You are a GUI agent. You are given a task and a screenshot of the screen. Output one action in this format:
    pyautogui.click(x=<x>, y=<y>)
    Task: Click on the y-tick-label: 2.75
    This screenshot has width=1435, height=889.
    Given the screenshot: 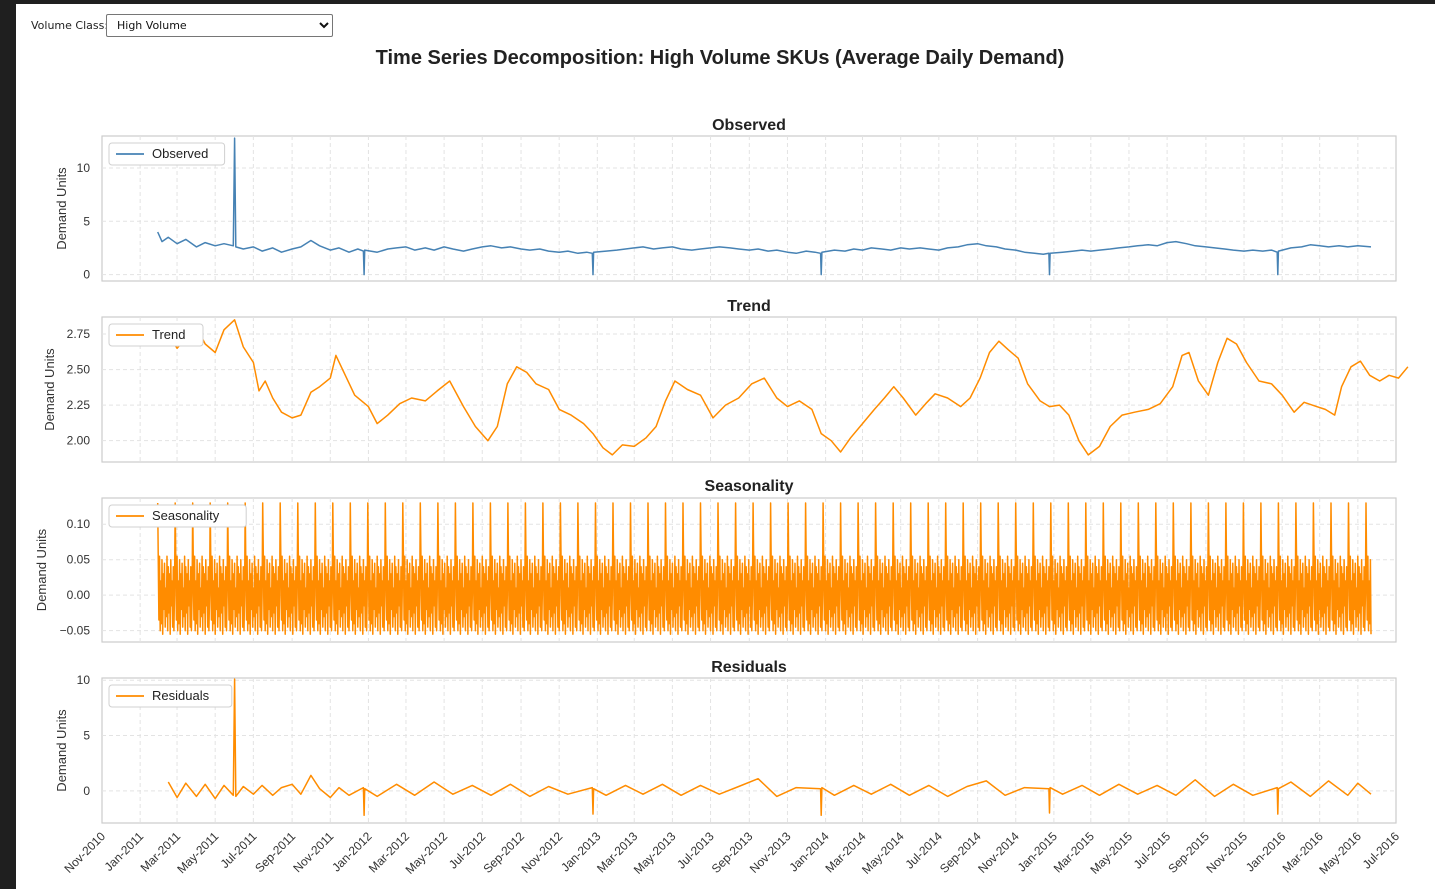 What is the action you would take?
    pyautogui.click(x=79, y=334)
    